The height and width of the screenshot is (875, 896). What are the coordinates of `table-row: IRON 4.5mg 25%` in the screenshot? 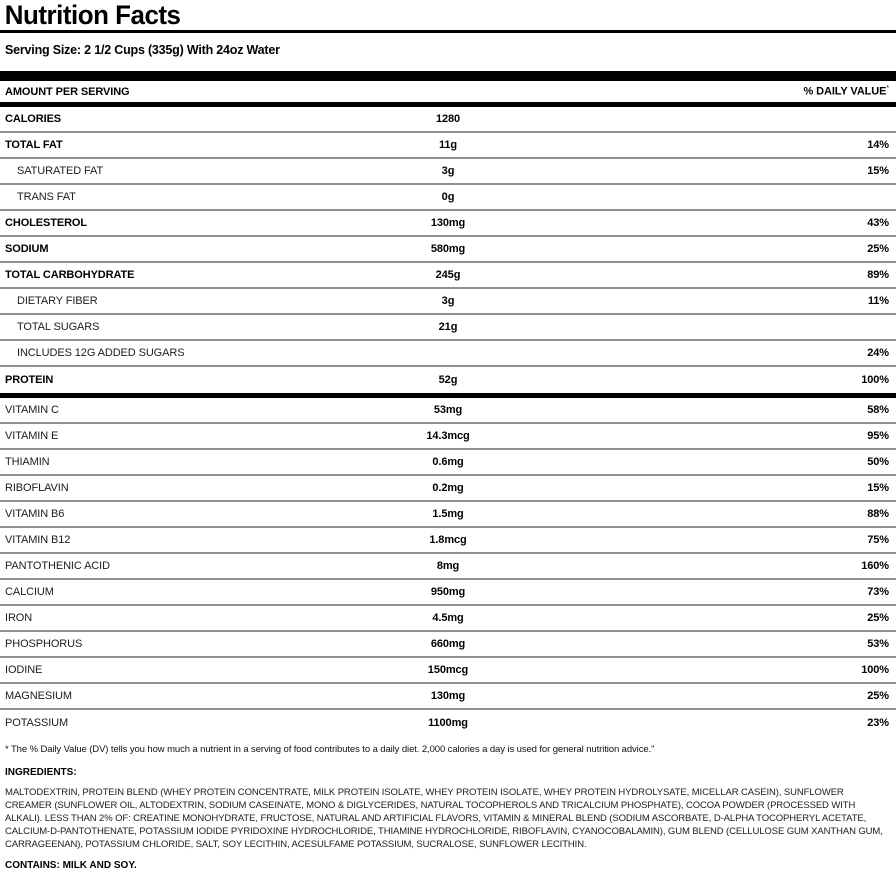 It's located at (448, 619).